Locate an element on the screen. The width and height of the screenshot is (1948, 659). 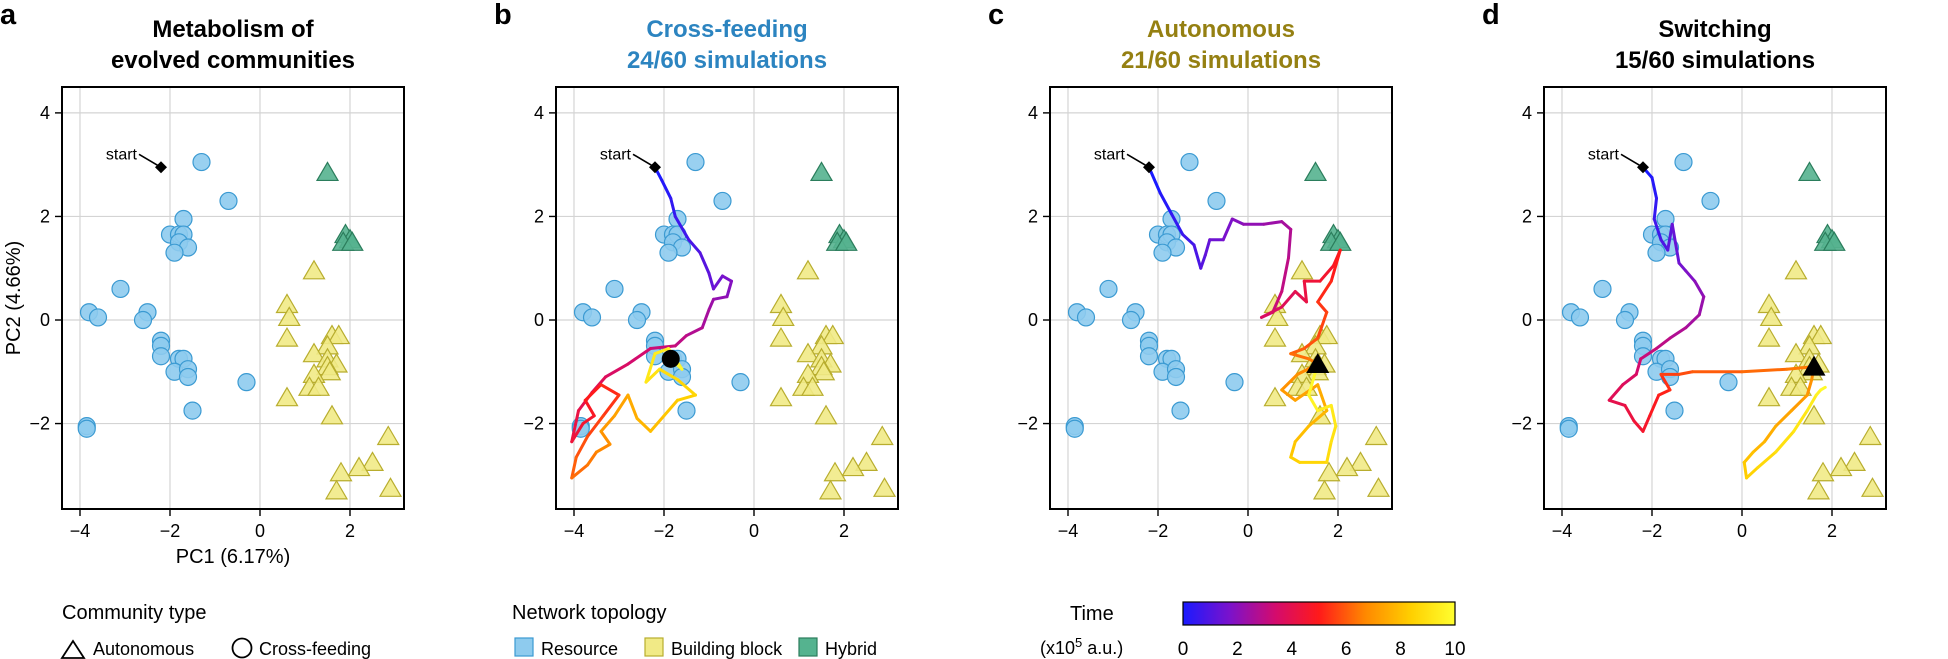
legend-time-unit-suffix: a.u.) is located at coordinates (1102, 648).